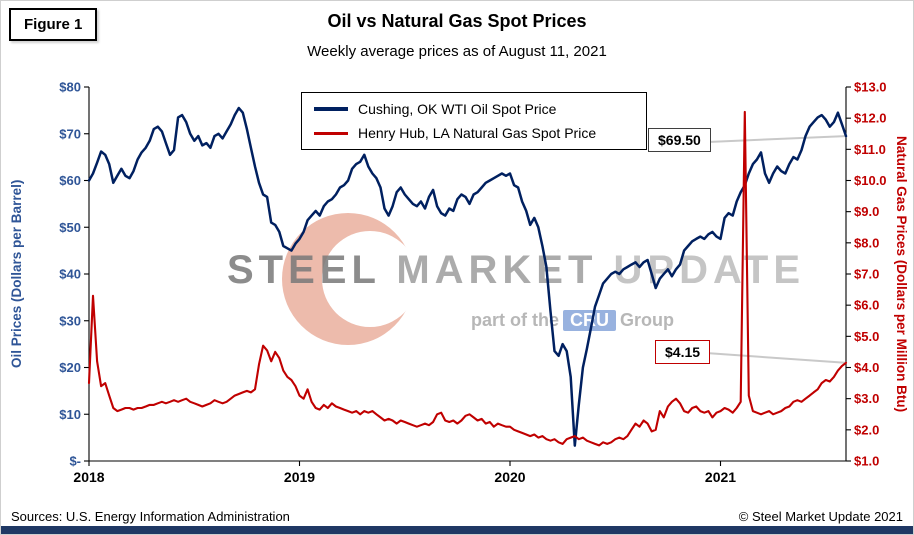 This screenshot has width=914, height=535. What do you see at coordinates (457, 530) in the screenshot?
I see `bottom-accent-bar` at bounding box center [457, 530].